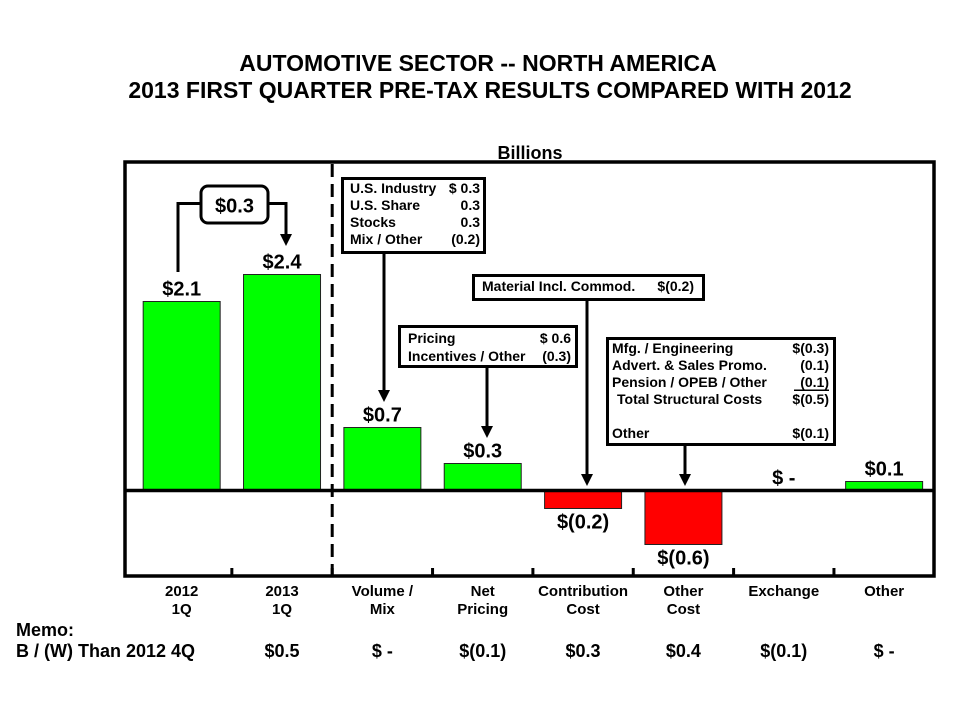 This screenshot has height=720, width=960. I want to click on callout-row: Pension / OPEB / Other (0.1), so click(720, 382).